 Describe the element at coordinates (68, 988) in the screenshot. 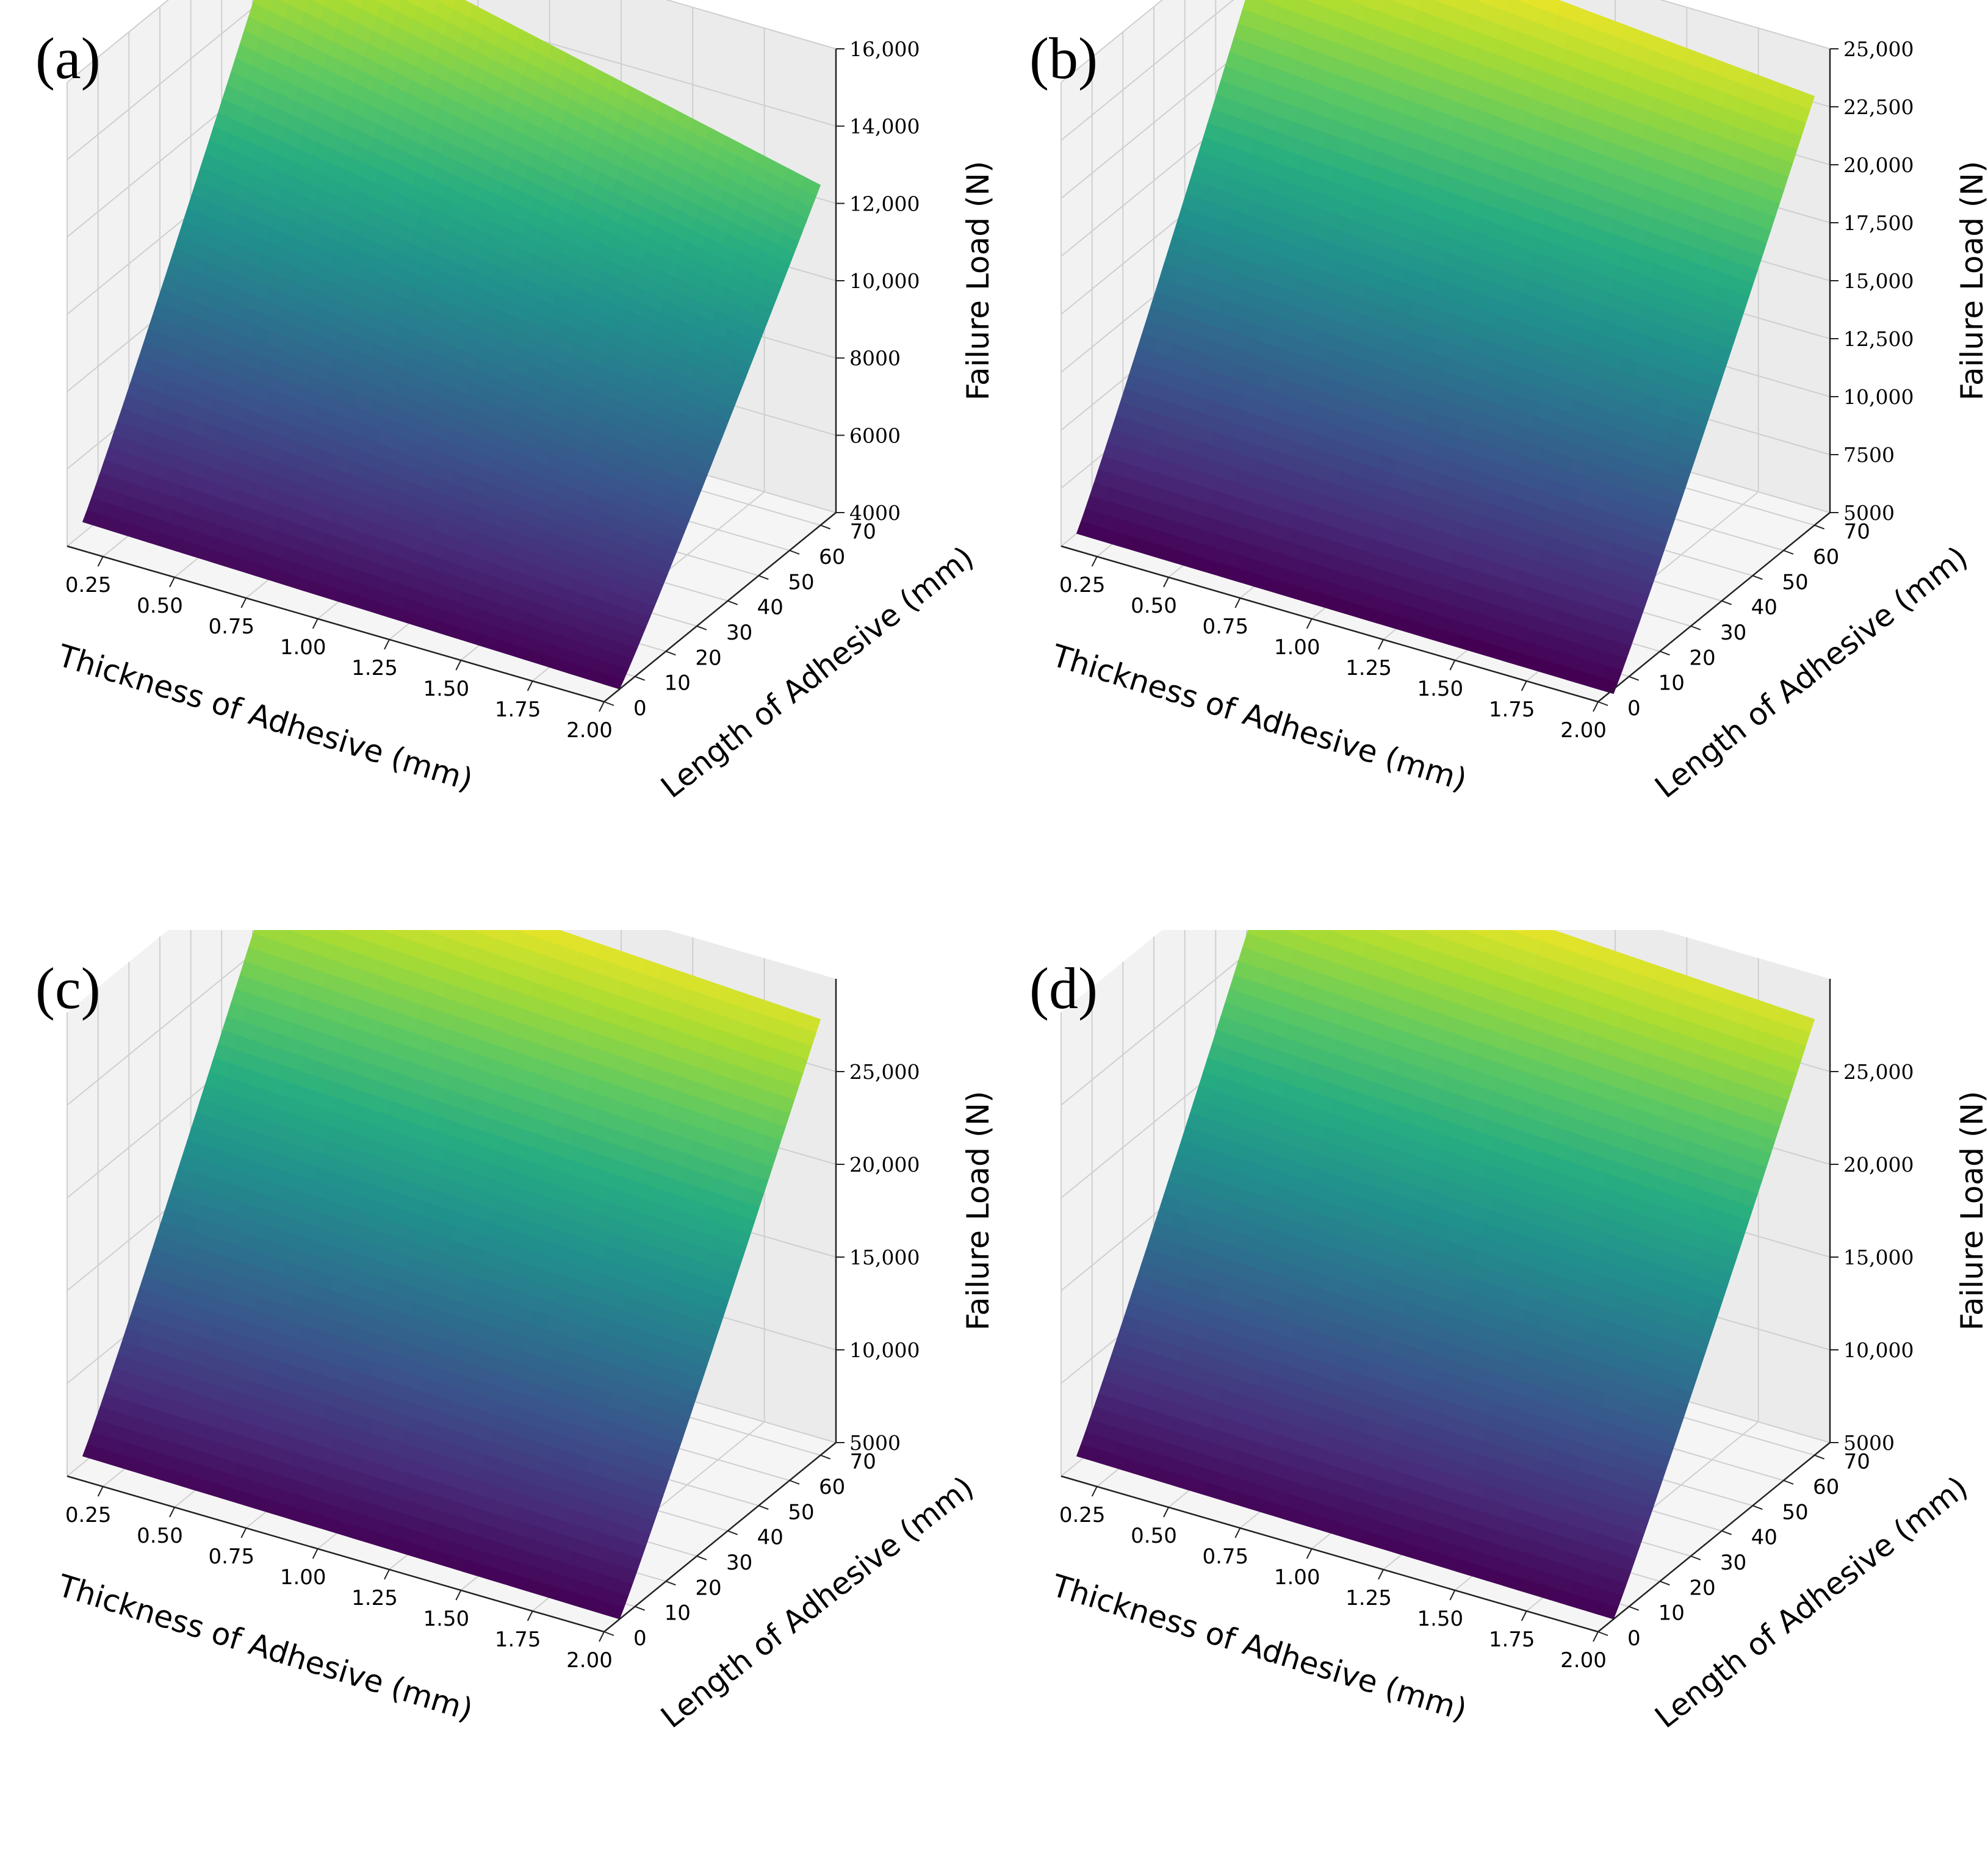

I see `panel-label: (c)` at that location.